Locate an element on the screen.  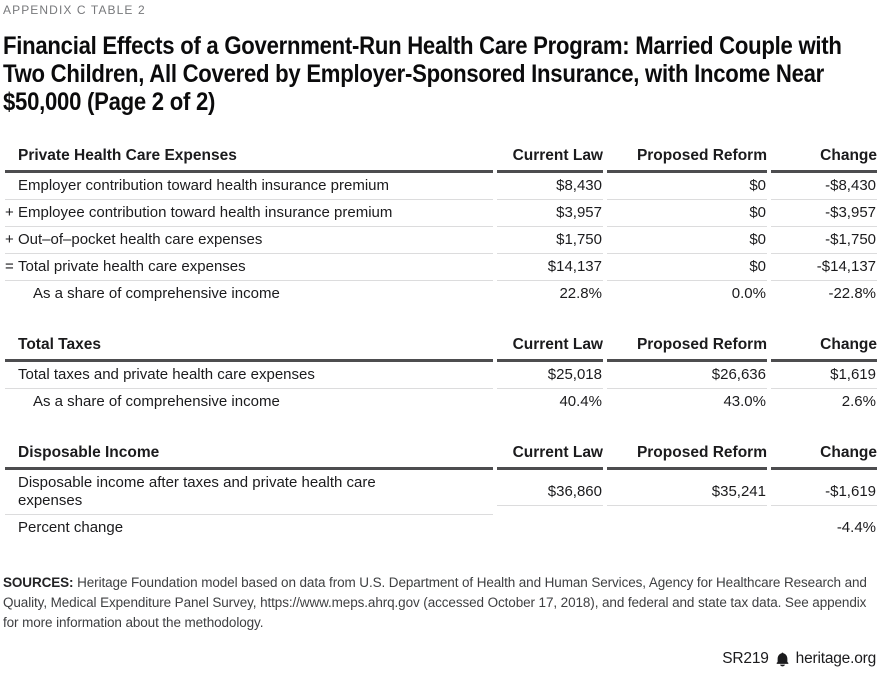
report-id: SR219 is located at coordinates (745, 658).